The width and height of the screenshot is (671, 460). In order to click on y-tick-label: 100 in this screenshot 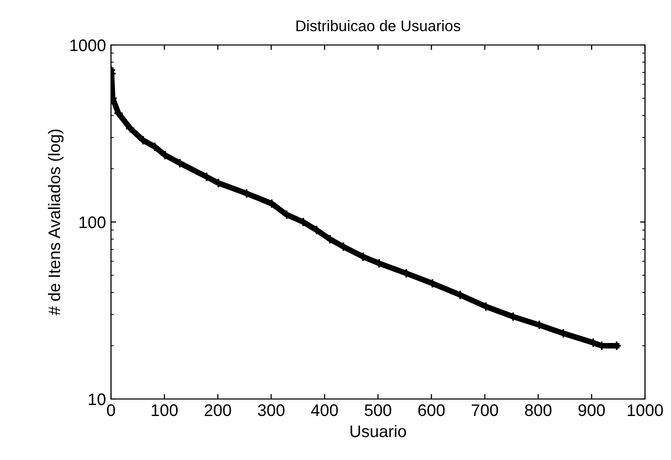, I will do `click(93, 222)`.